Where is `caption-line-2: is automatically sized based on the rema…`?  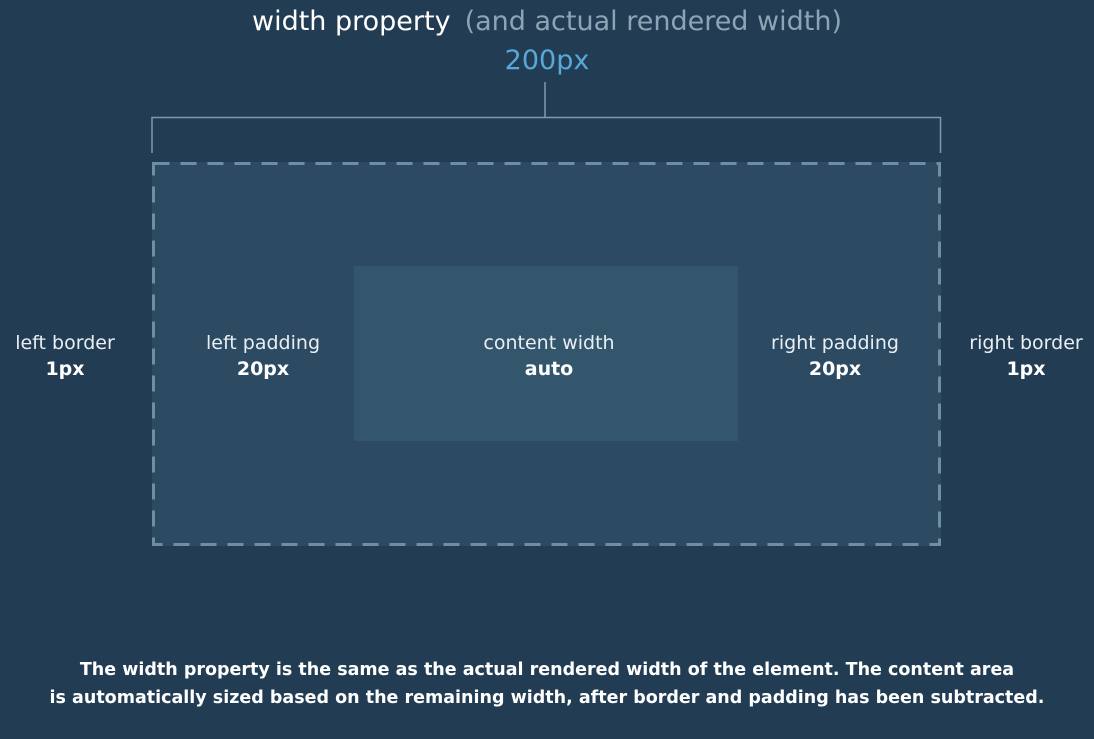
caption-line-2: is automatically sized based on the rema… is located at coordinates (547, 698).